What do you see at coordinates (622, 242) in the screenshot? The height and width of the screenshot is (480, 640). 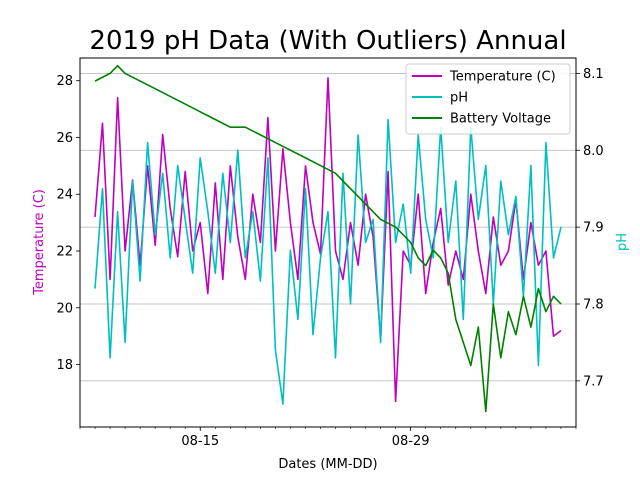 I see `y-axis-right-label: pH` at bounding box center [622, 242].